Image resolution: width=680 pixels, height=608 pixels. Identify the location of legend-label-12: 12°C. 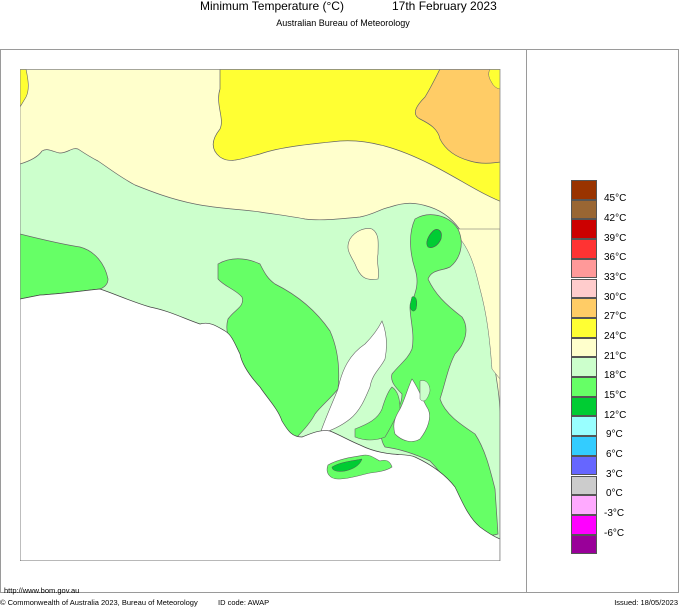
(615, 415).